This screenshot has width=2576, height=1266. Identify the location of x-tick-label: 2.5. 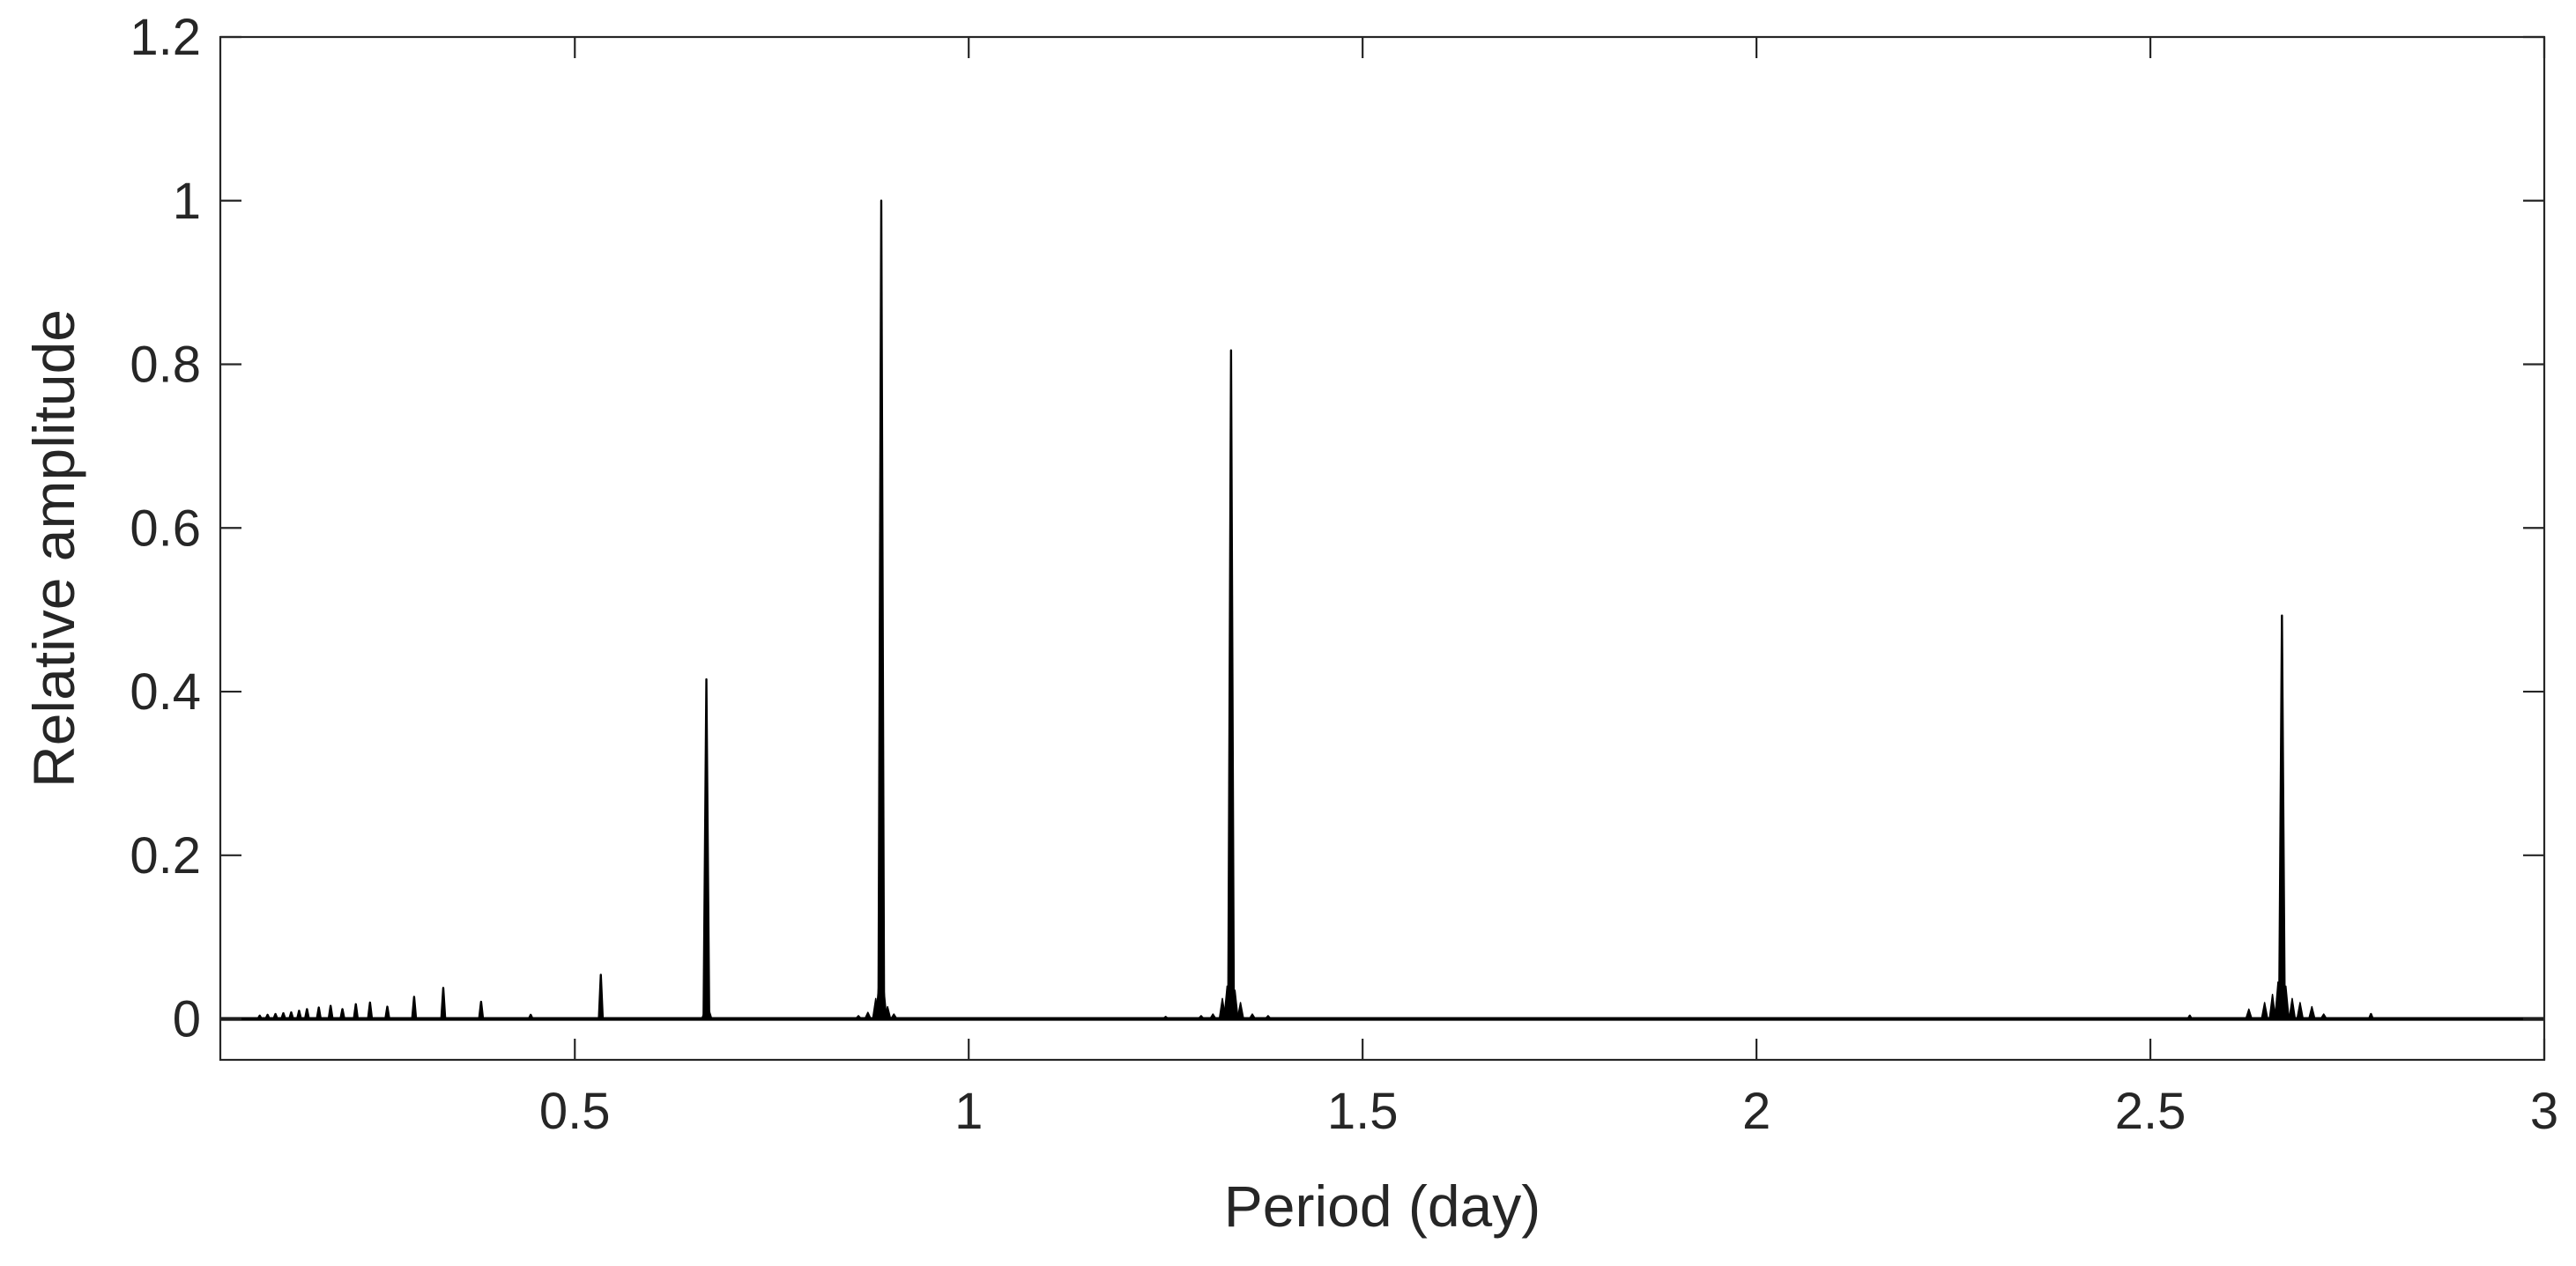
(2150, 1111).